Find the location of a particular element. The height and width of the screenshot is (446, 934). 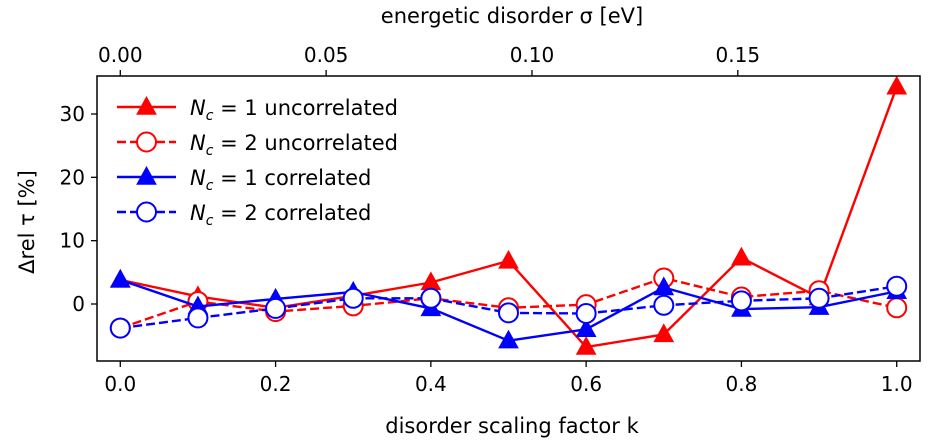

top-x-tick-label: 0.05 is located at coordinates (326, 55).